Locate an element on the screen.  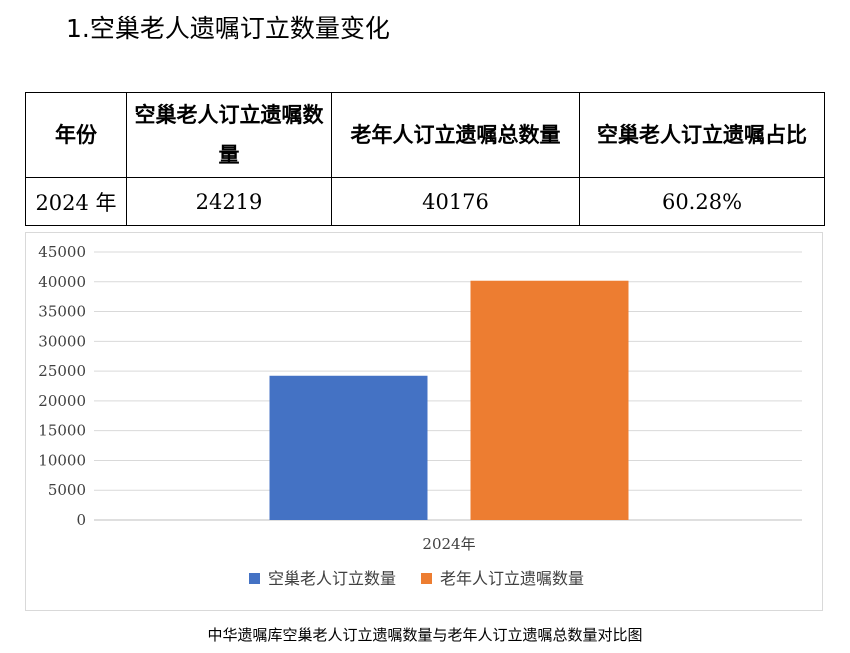
y-tick-label: 30000 is located at coordinates (62, 341).